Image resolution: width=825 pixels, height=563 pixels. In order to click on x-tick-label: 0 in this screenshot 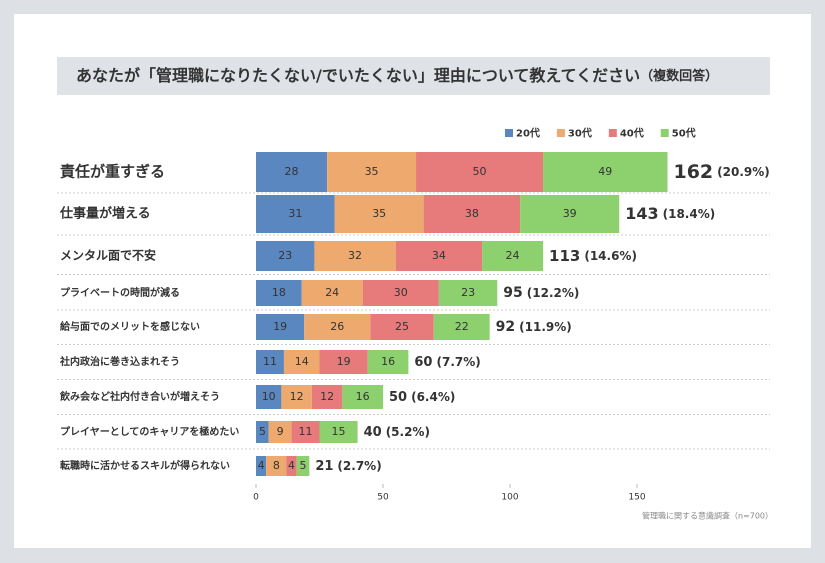, I will do `click(256, 498)`.